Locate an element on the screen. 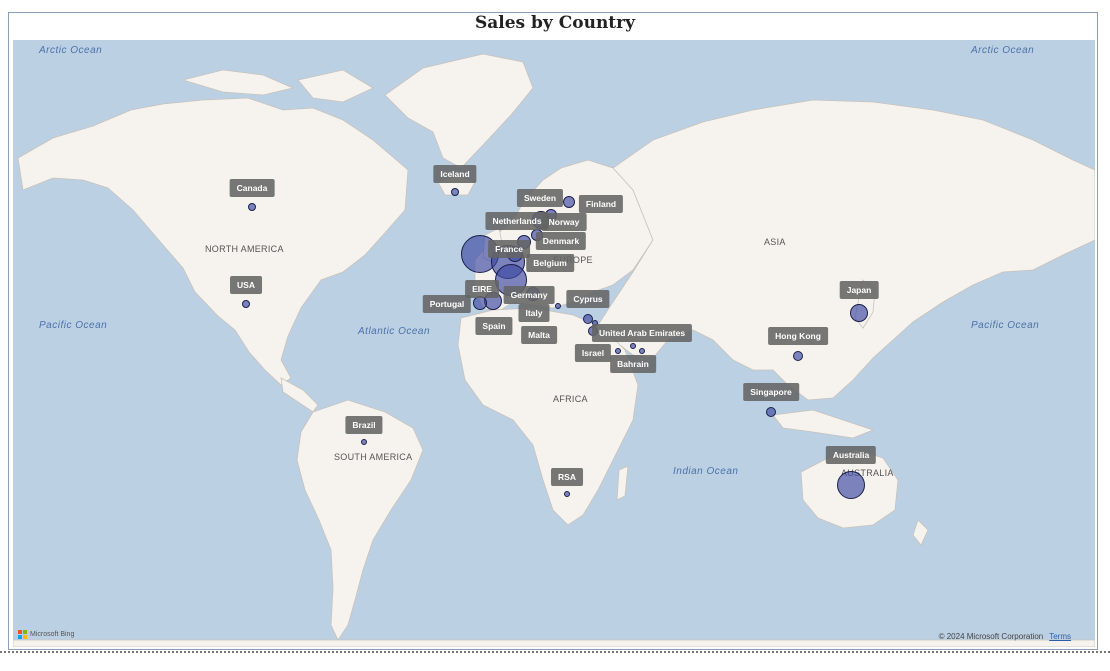 The image size is (1110, 671). map-attribution: © 2024 Microsoft Corporation Terms is located at coordinates (1005, 636).